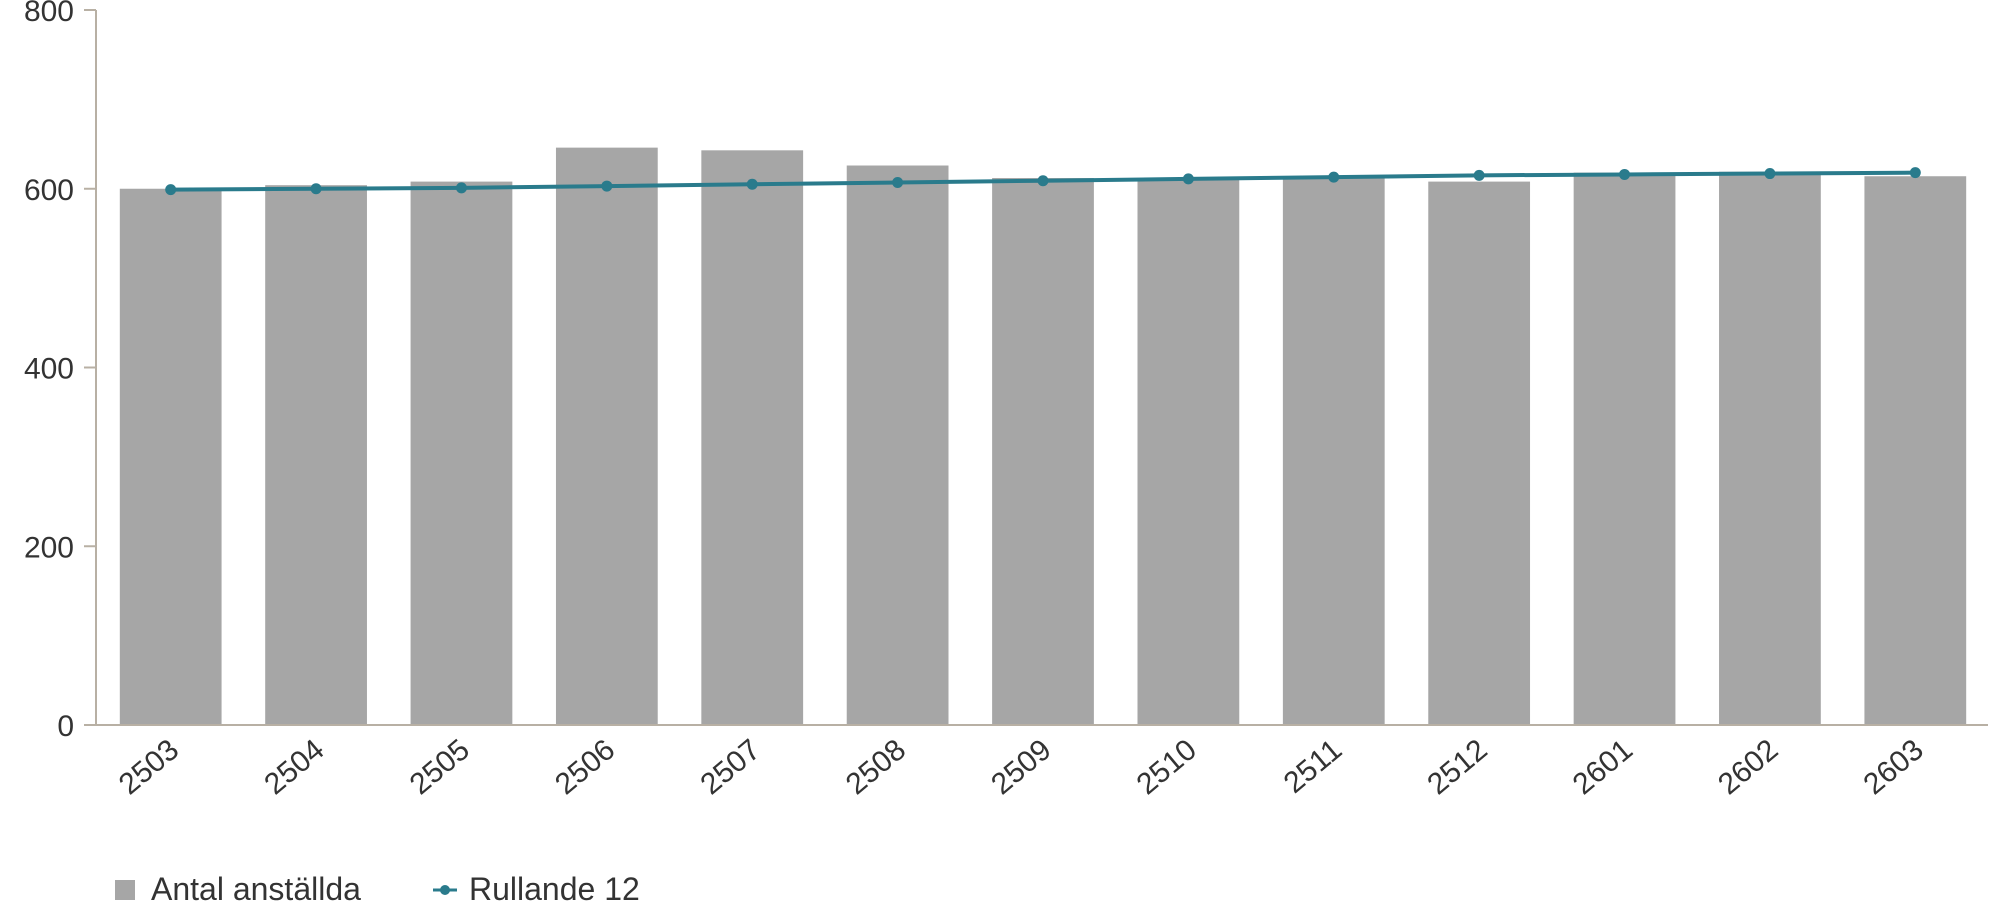 This screenshot has height=923, width=1990. I want to click on legend-line-label: Rullande 12, so click(554, 889).